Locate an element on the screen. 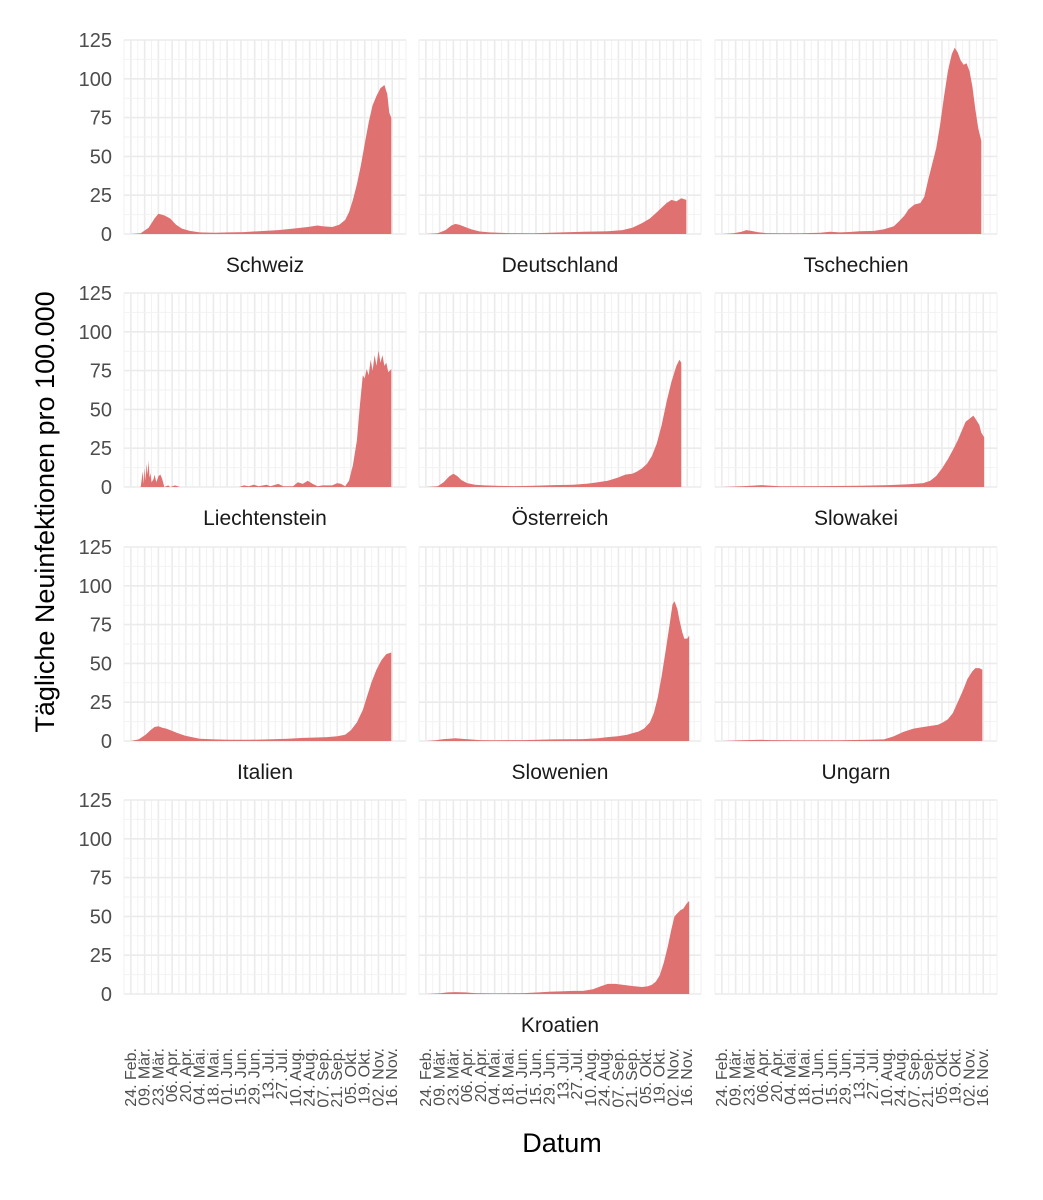 The height and width of the screenshot is (1200, 1043). facet-label: Schweiz is located at coordinates (265, 265).